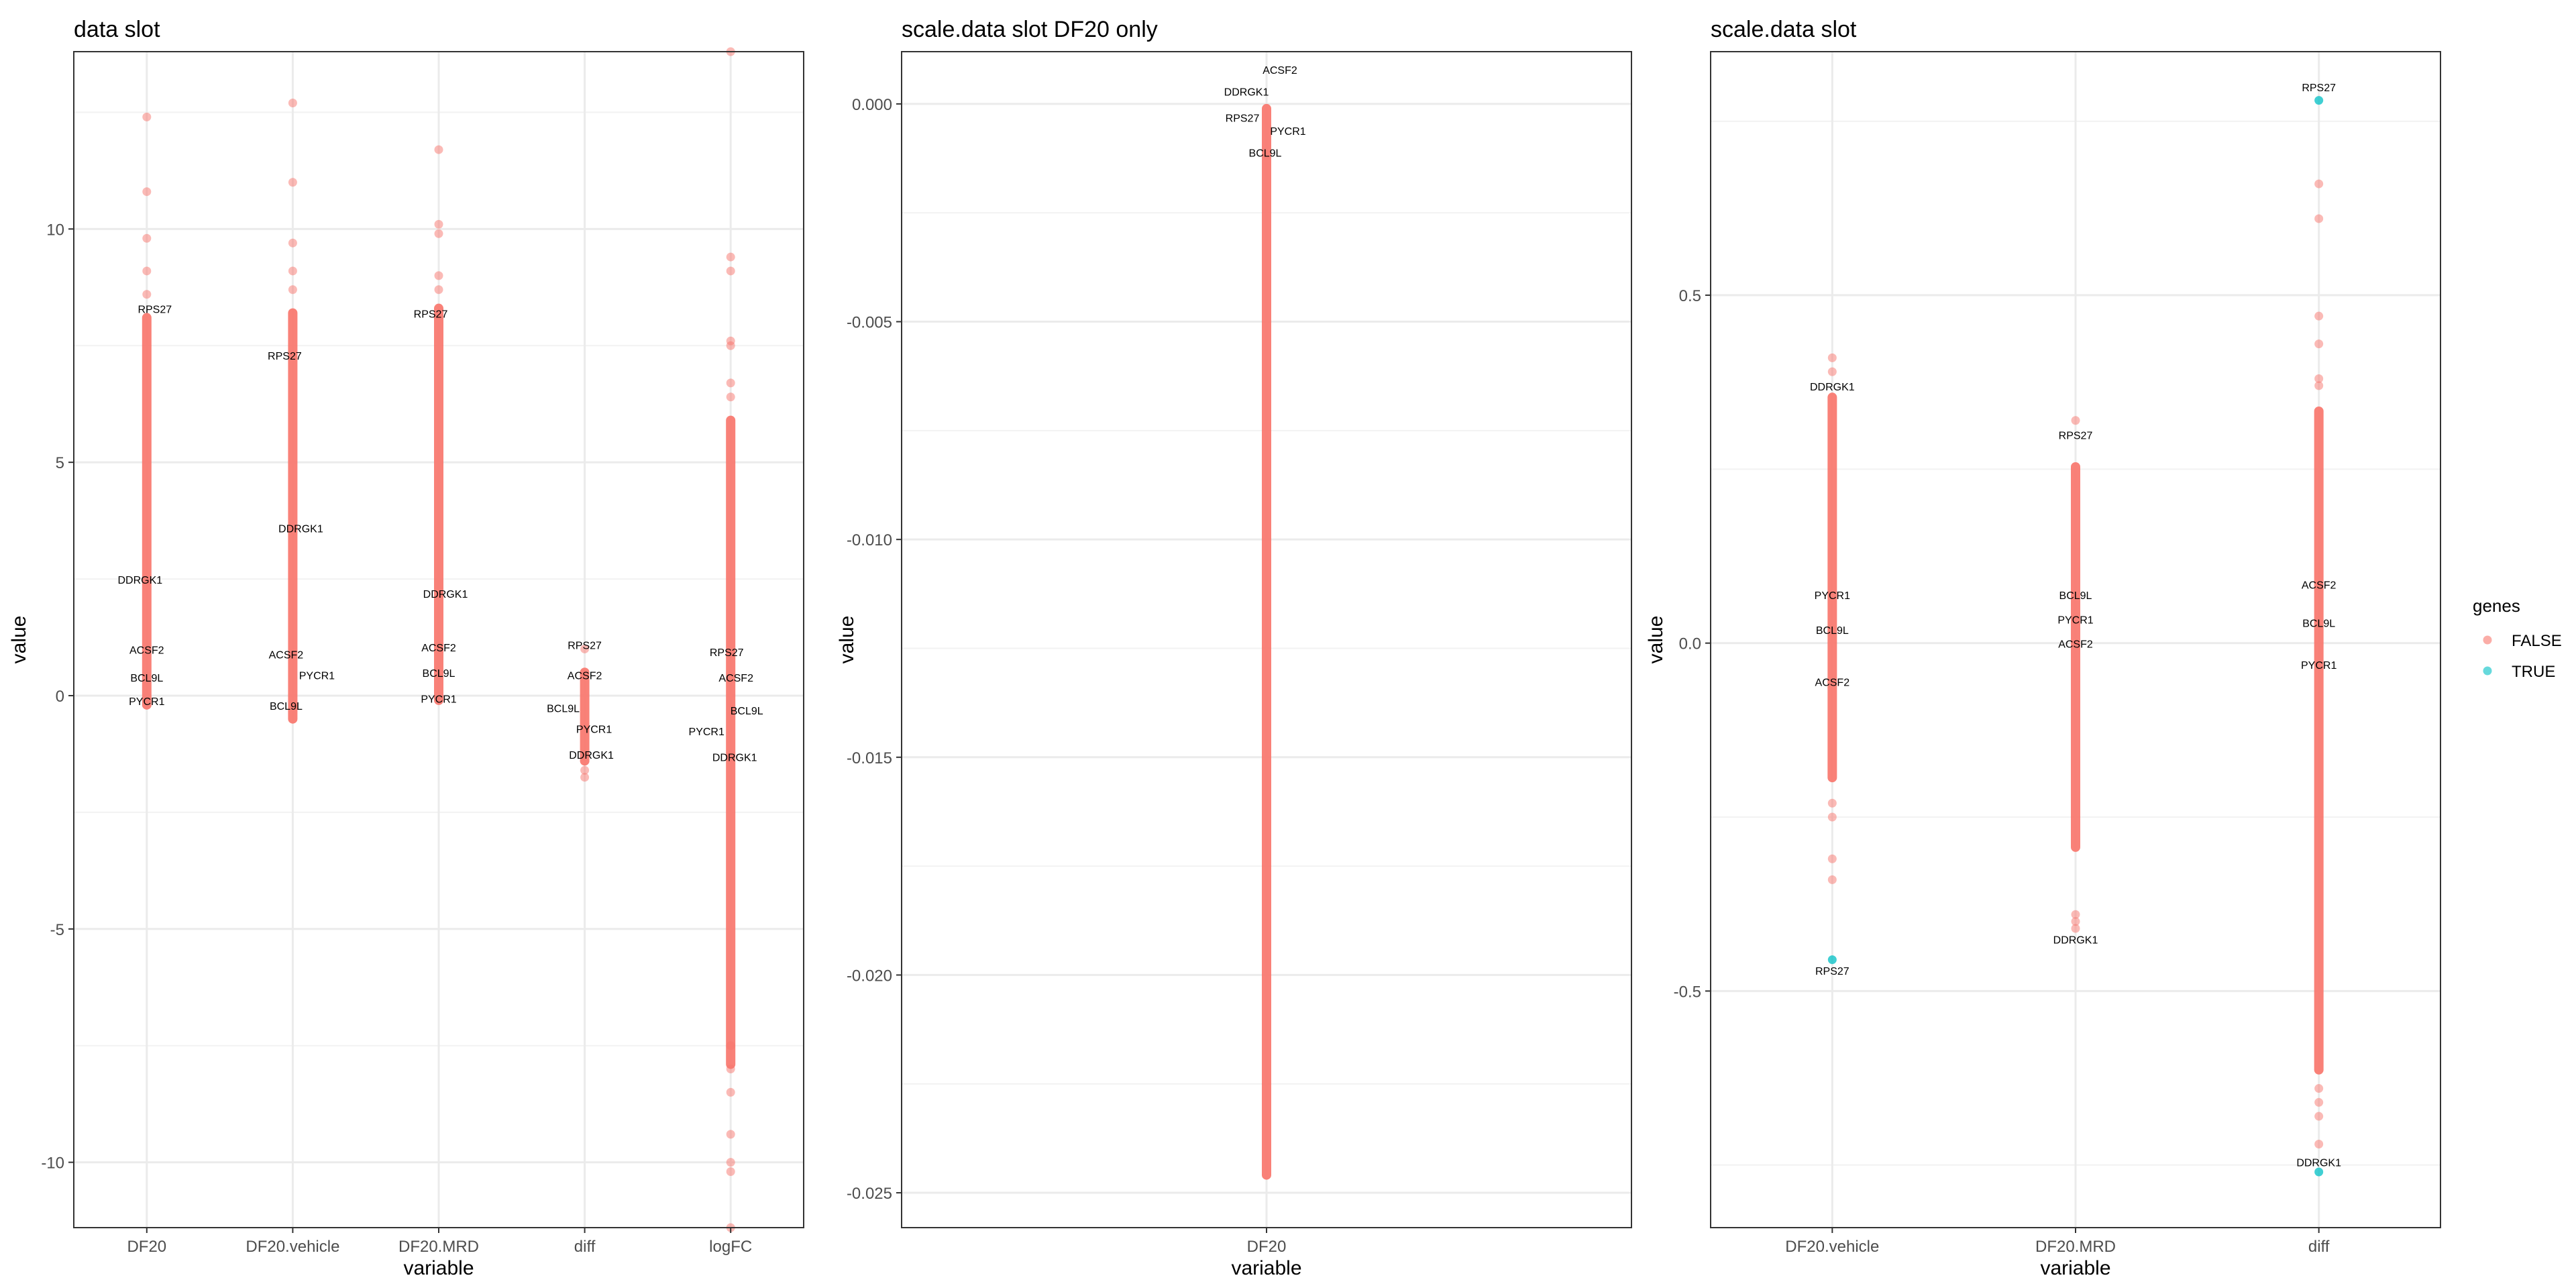 This screenshot has width=2576, height=1288. Describe the element at coordinates (2487, 640) in the screenshot. I see `legend-key` at that location.